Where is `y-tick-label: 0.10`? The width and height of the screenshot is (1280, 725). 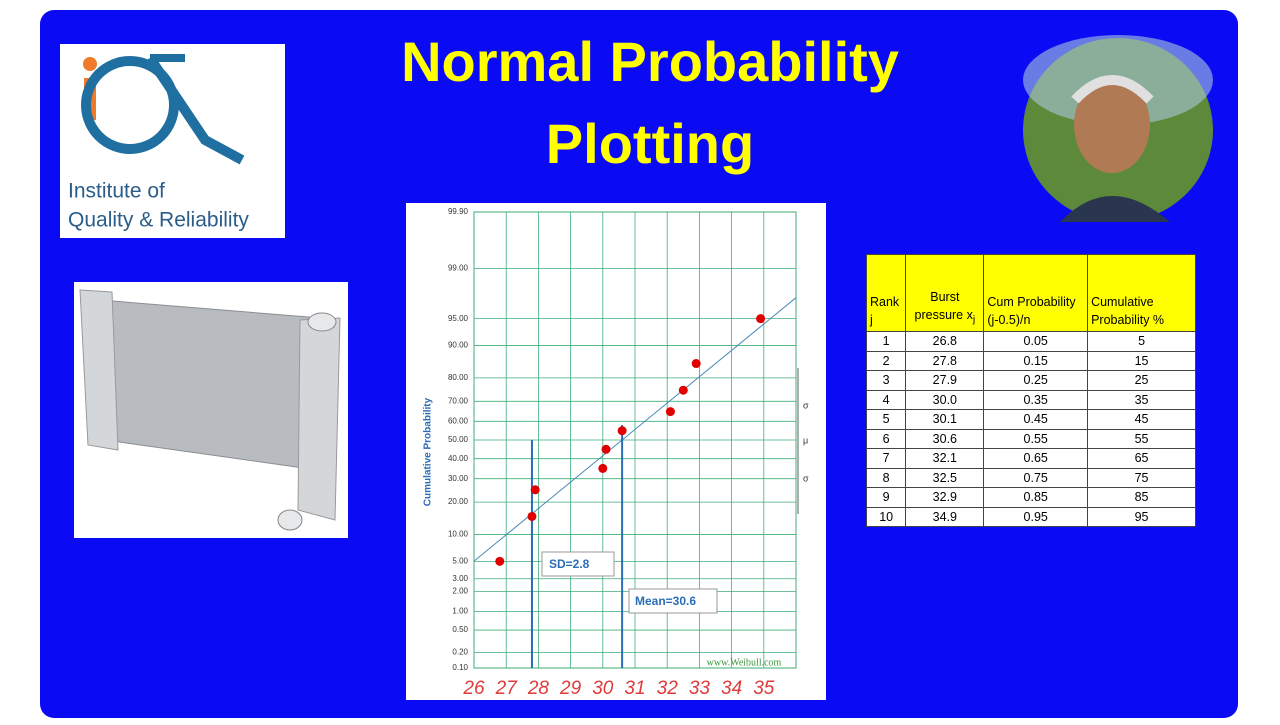
y-tick-label: 0.10 is located at coordinates (460, 667).